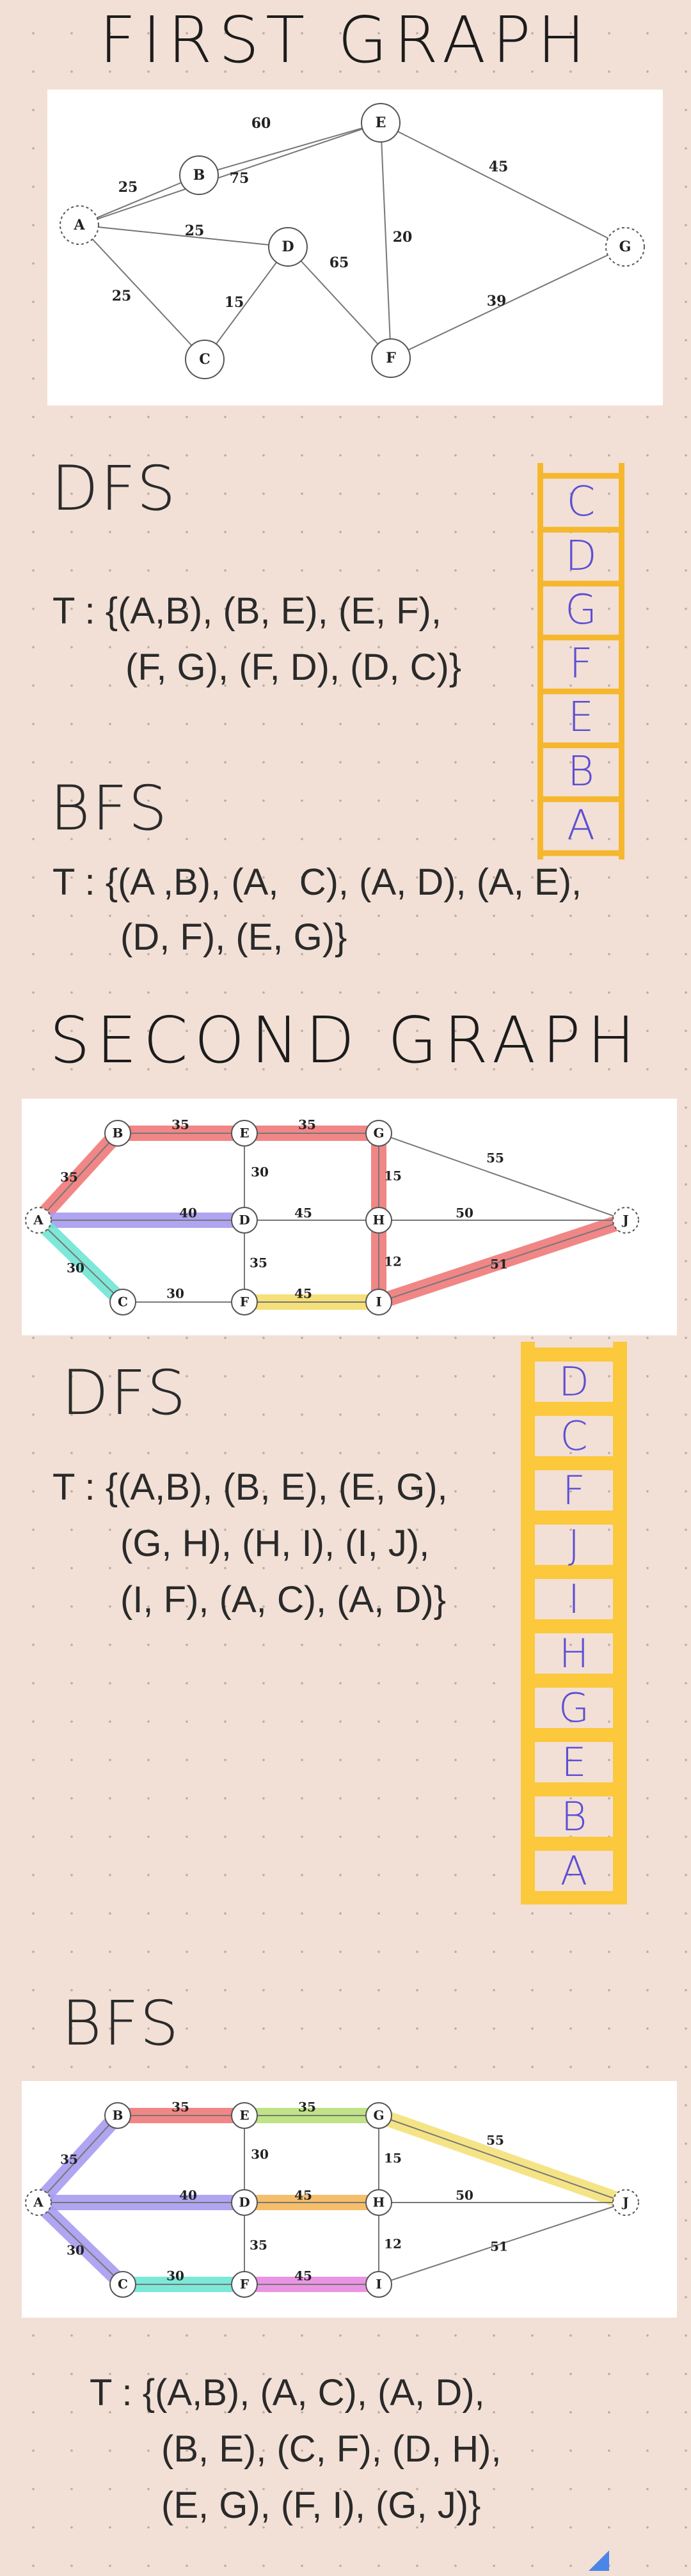  Describe the element at coordinates (581, 718) in the screenshot. I see `s1-stack-item: E` at that location.